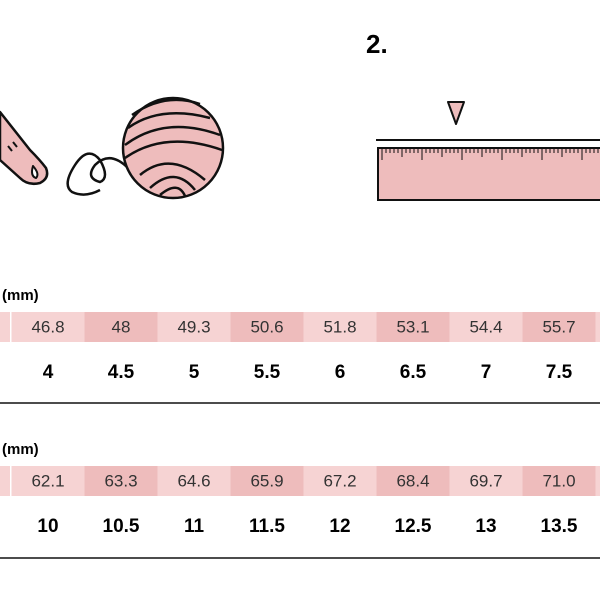 The height and width of the screenshot is (600, 600). I want to click on ring-size: 12, so click(339, 526).